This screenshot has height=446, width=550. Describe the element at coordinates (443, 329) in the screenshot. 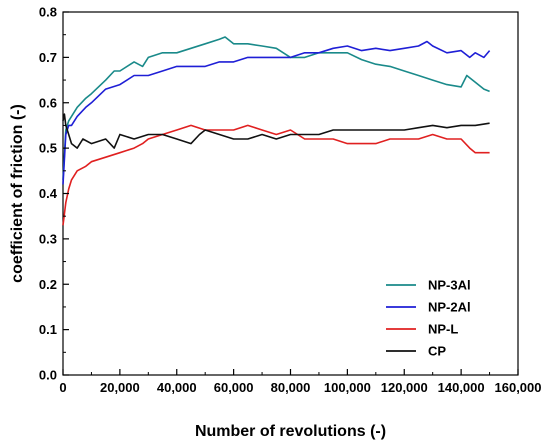

I see `legend-label: NP-L` at that location.